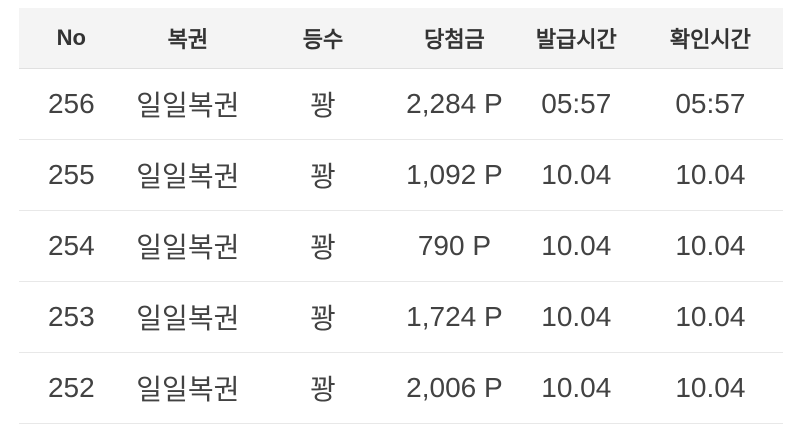 Image resolution: width=800 pixels, height=446 pixels. I want to click on cell-prize: 2,006 P, so click(454, 388).